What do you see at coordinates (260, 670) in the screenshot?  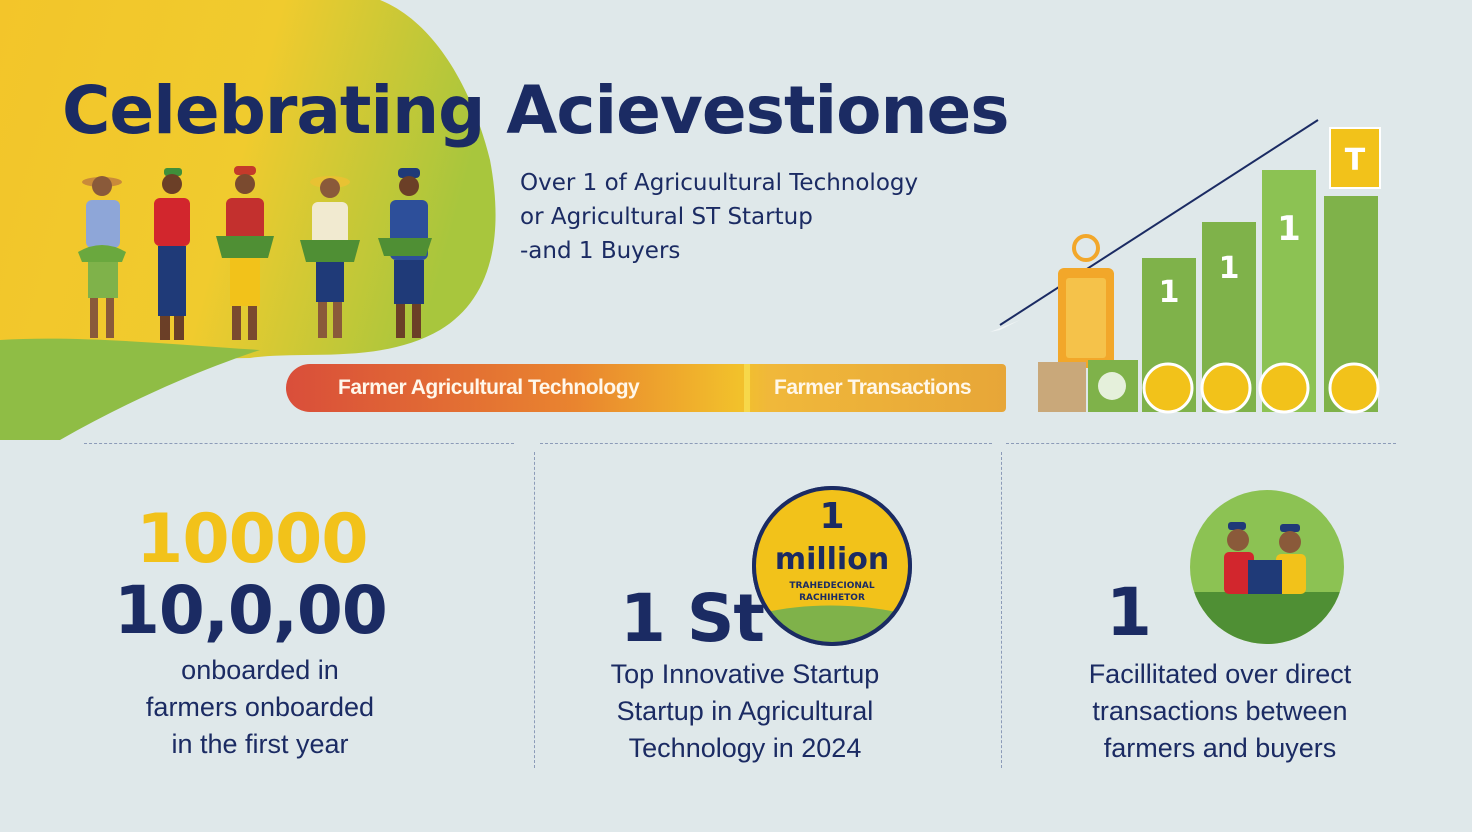 I see `stat-description-line: onboarded in` at bounding box center [260, 670].